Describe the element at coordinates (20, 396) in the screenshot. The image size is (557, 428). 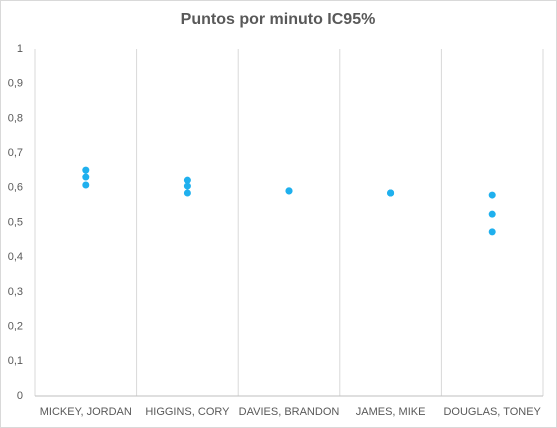
I see `y-tick-label: 0` at that location.